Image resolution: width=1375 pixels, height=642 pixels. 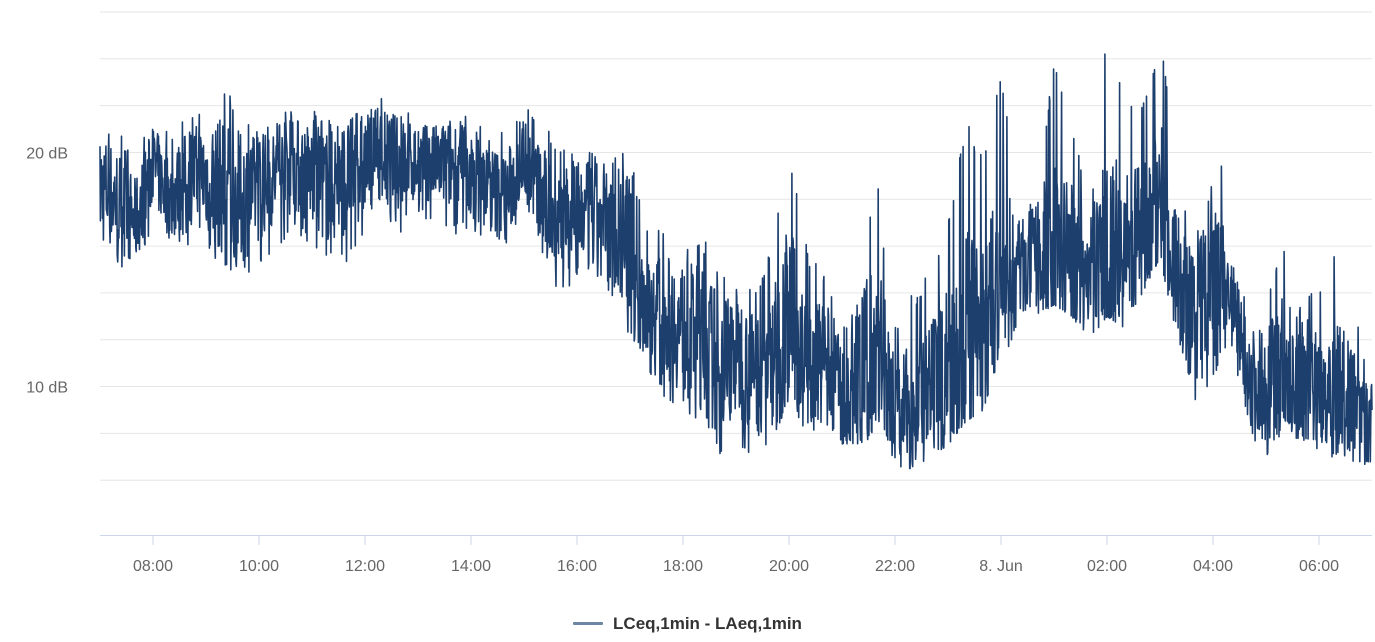 I want to click on legend-label: LCeq,1min - LAeq,1min, so click(x=707, y=623).